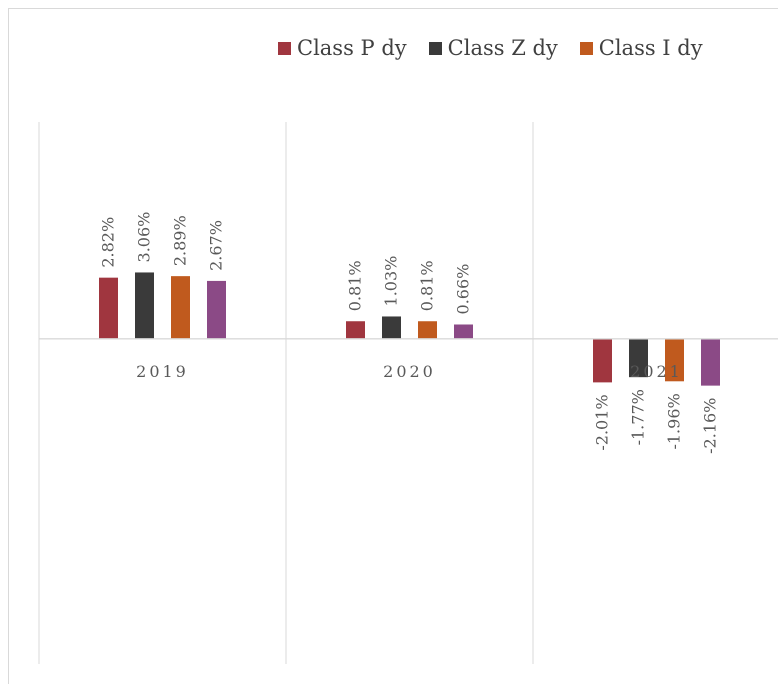  I want to click on data-label-2020-series-3: 0.81%, so click(427, 285).